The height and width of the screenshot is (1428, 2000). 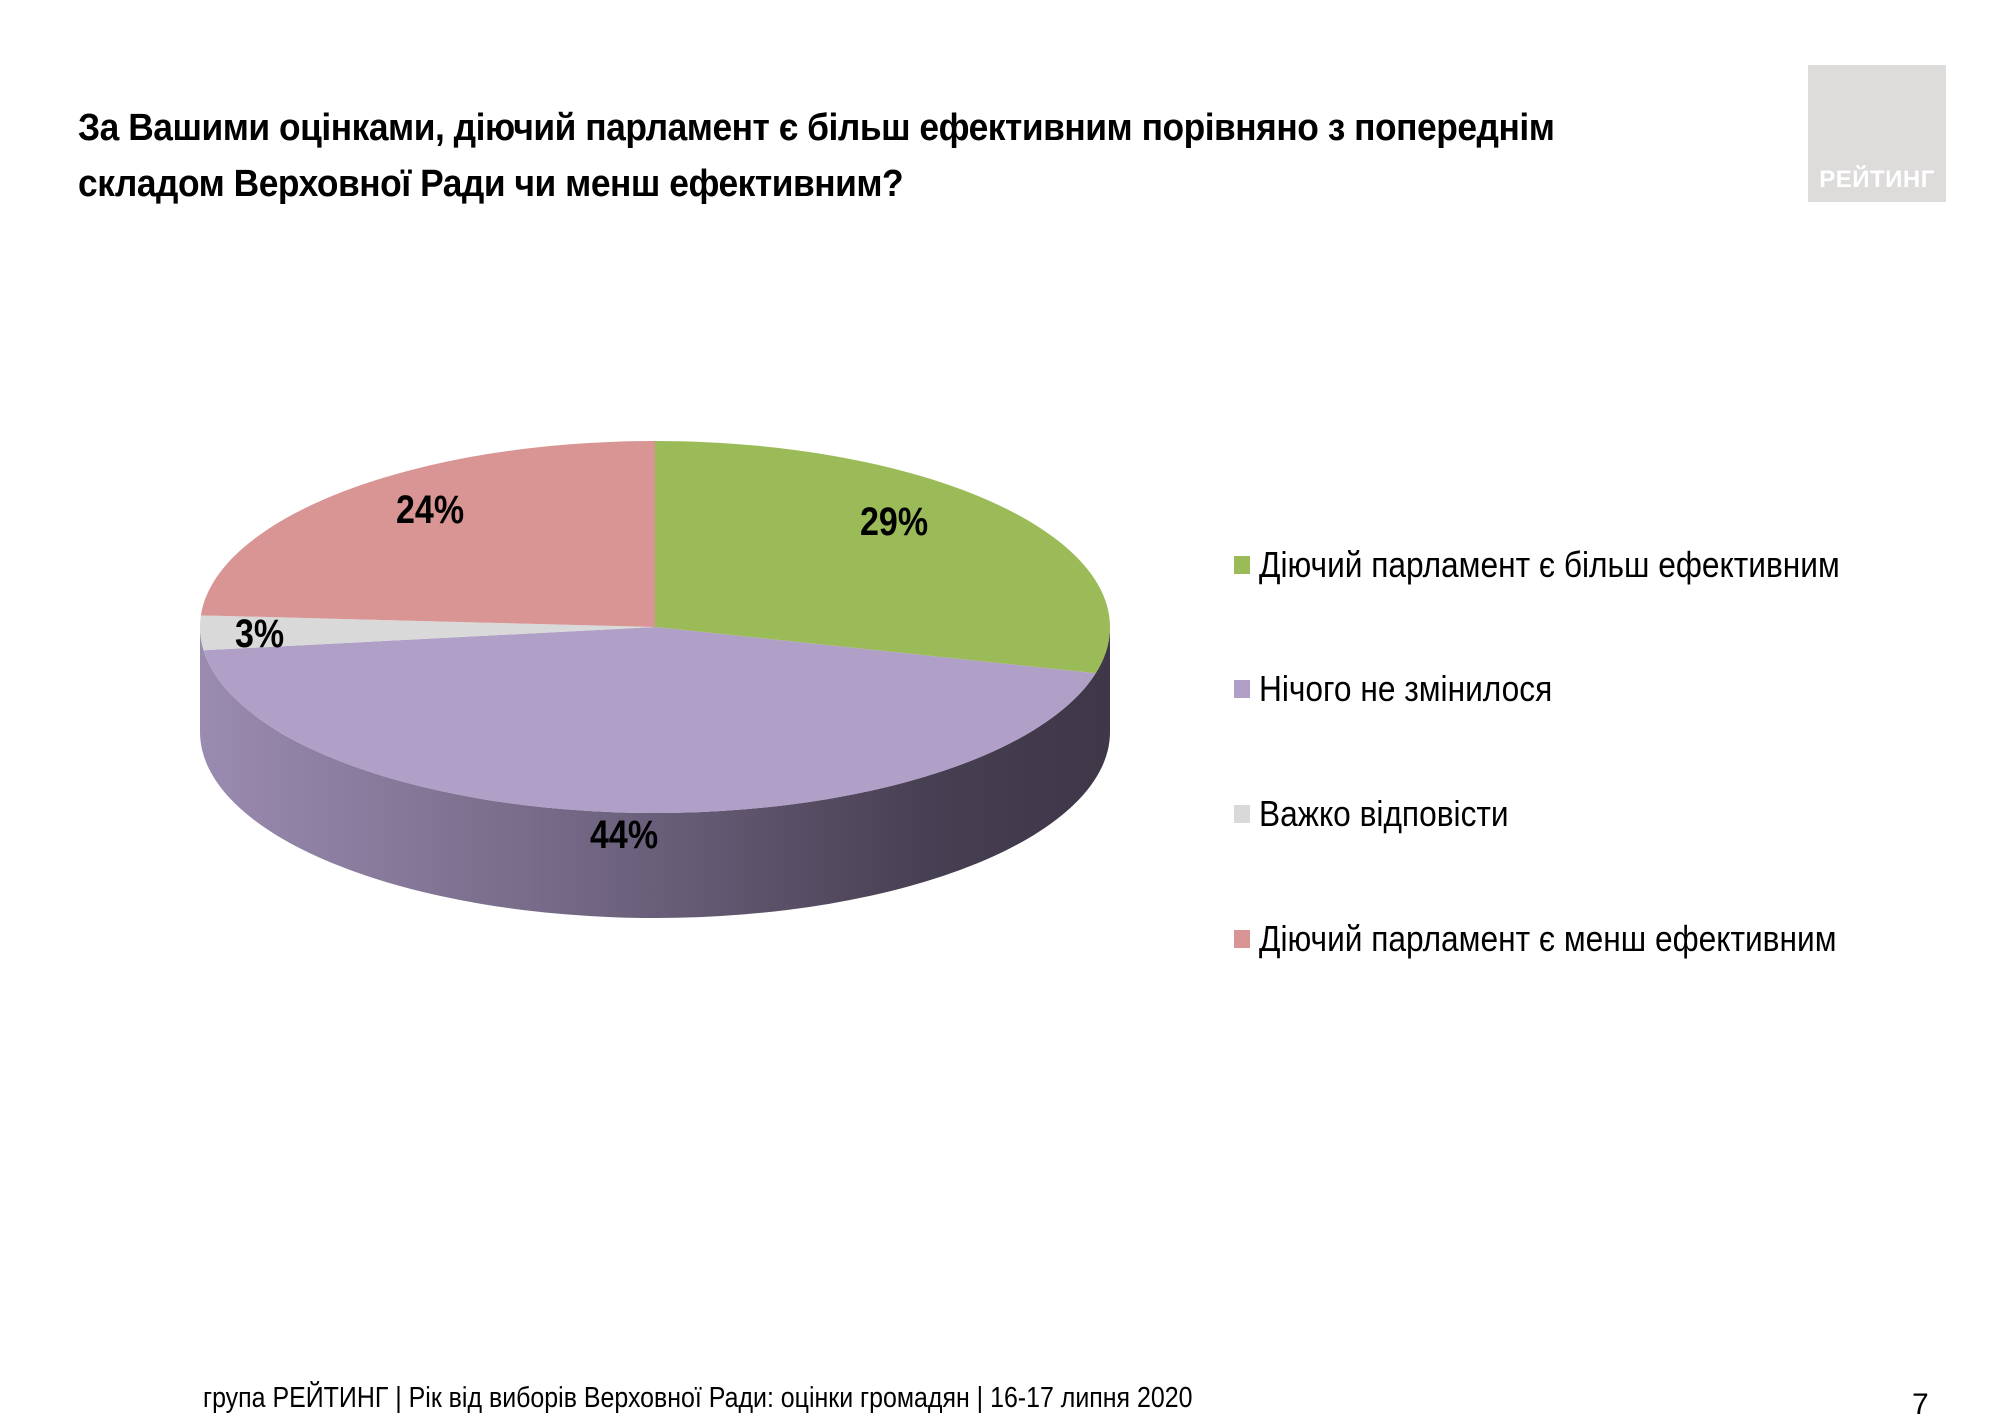 I want to click on legend-item-more-effective: Діючий парламент є більш ефективним, so click(x=1576, y=565).